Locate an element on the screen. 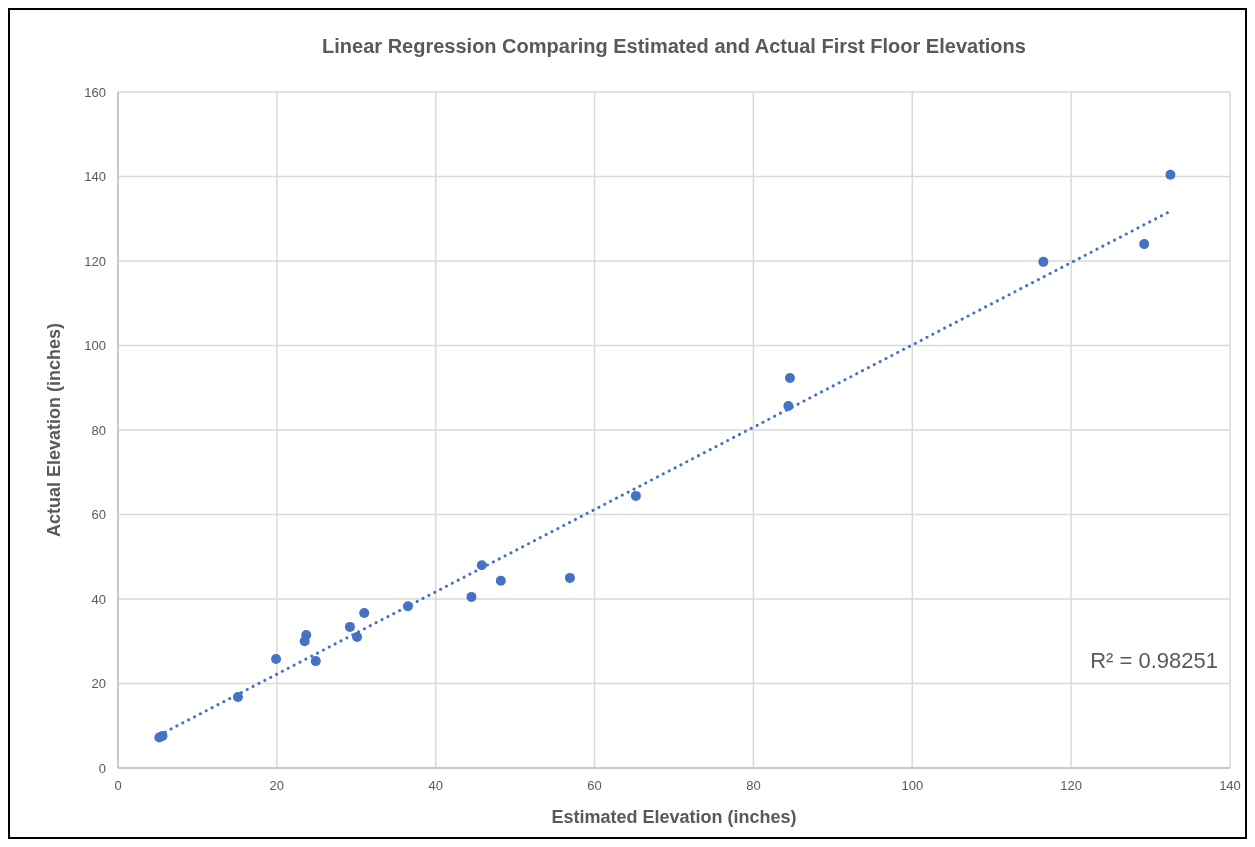 Image resolution: width=1255 pixels, height=847 pixels. y-axis-title: Actual Elevation (inches) is located at coordinates (54, 430).